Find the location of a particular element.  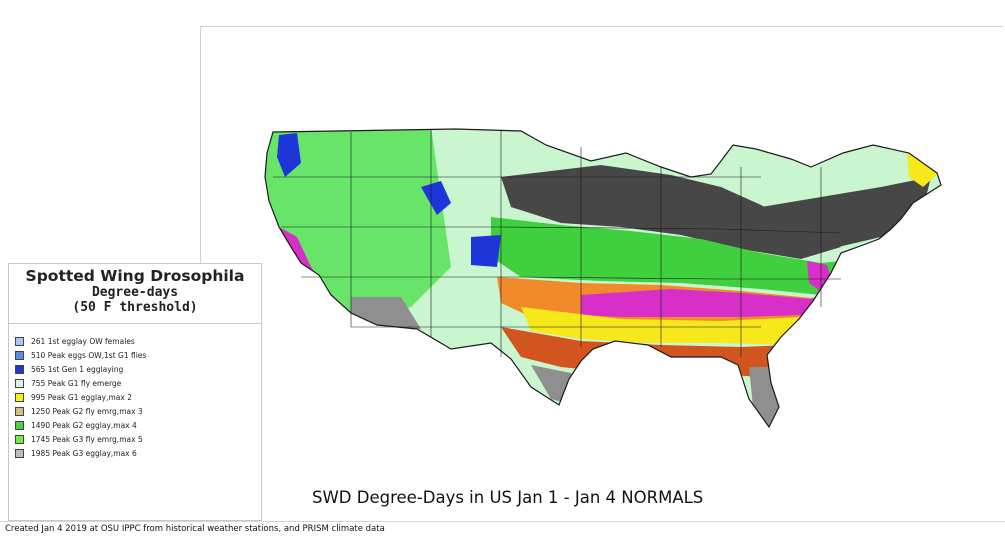

legend-label: 1250 Peak G2 fly emrg,max 3 is located at coordinates (87, 411).